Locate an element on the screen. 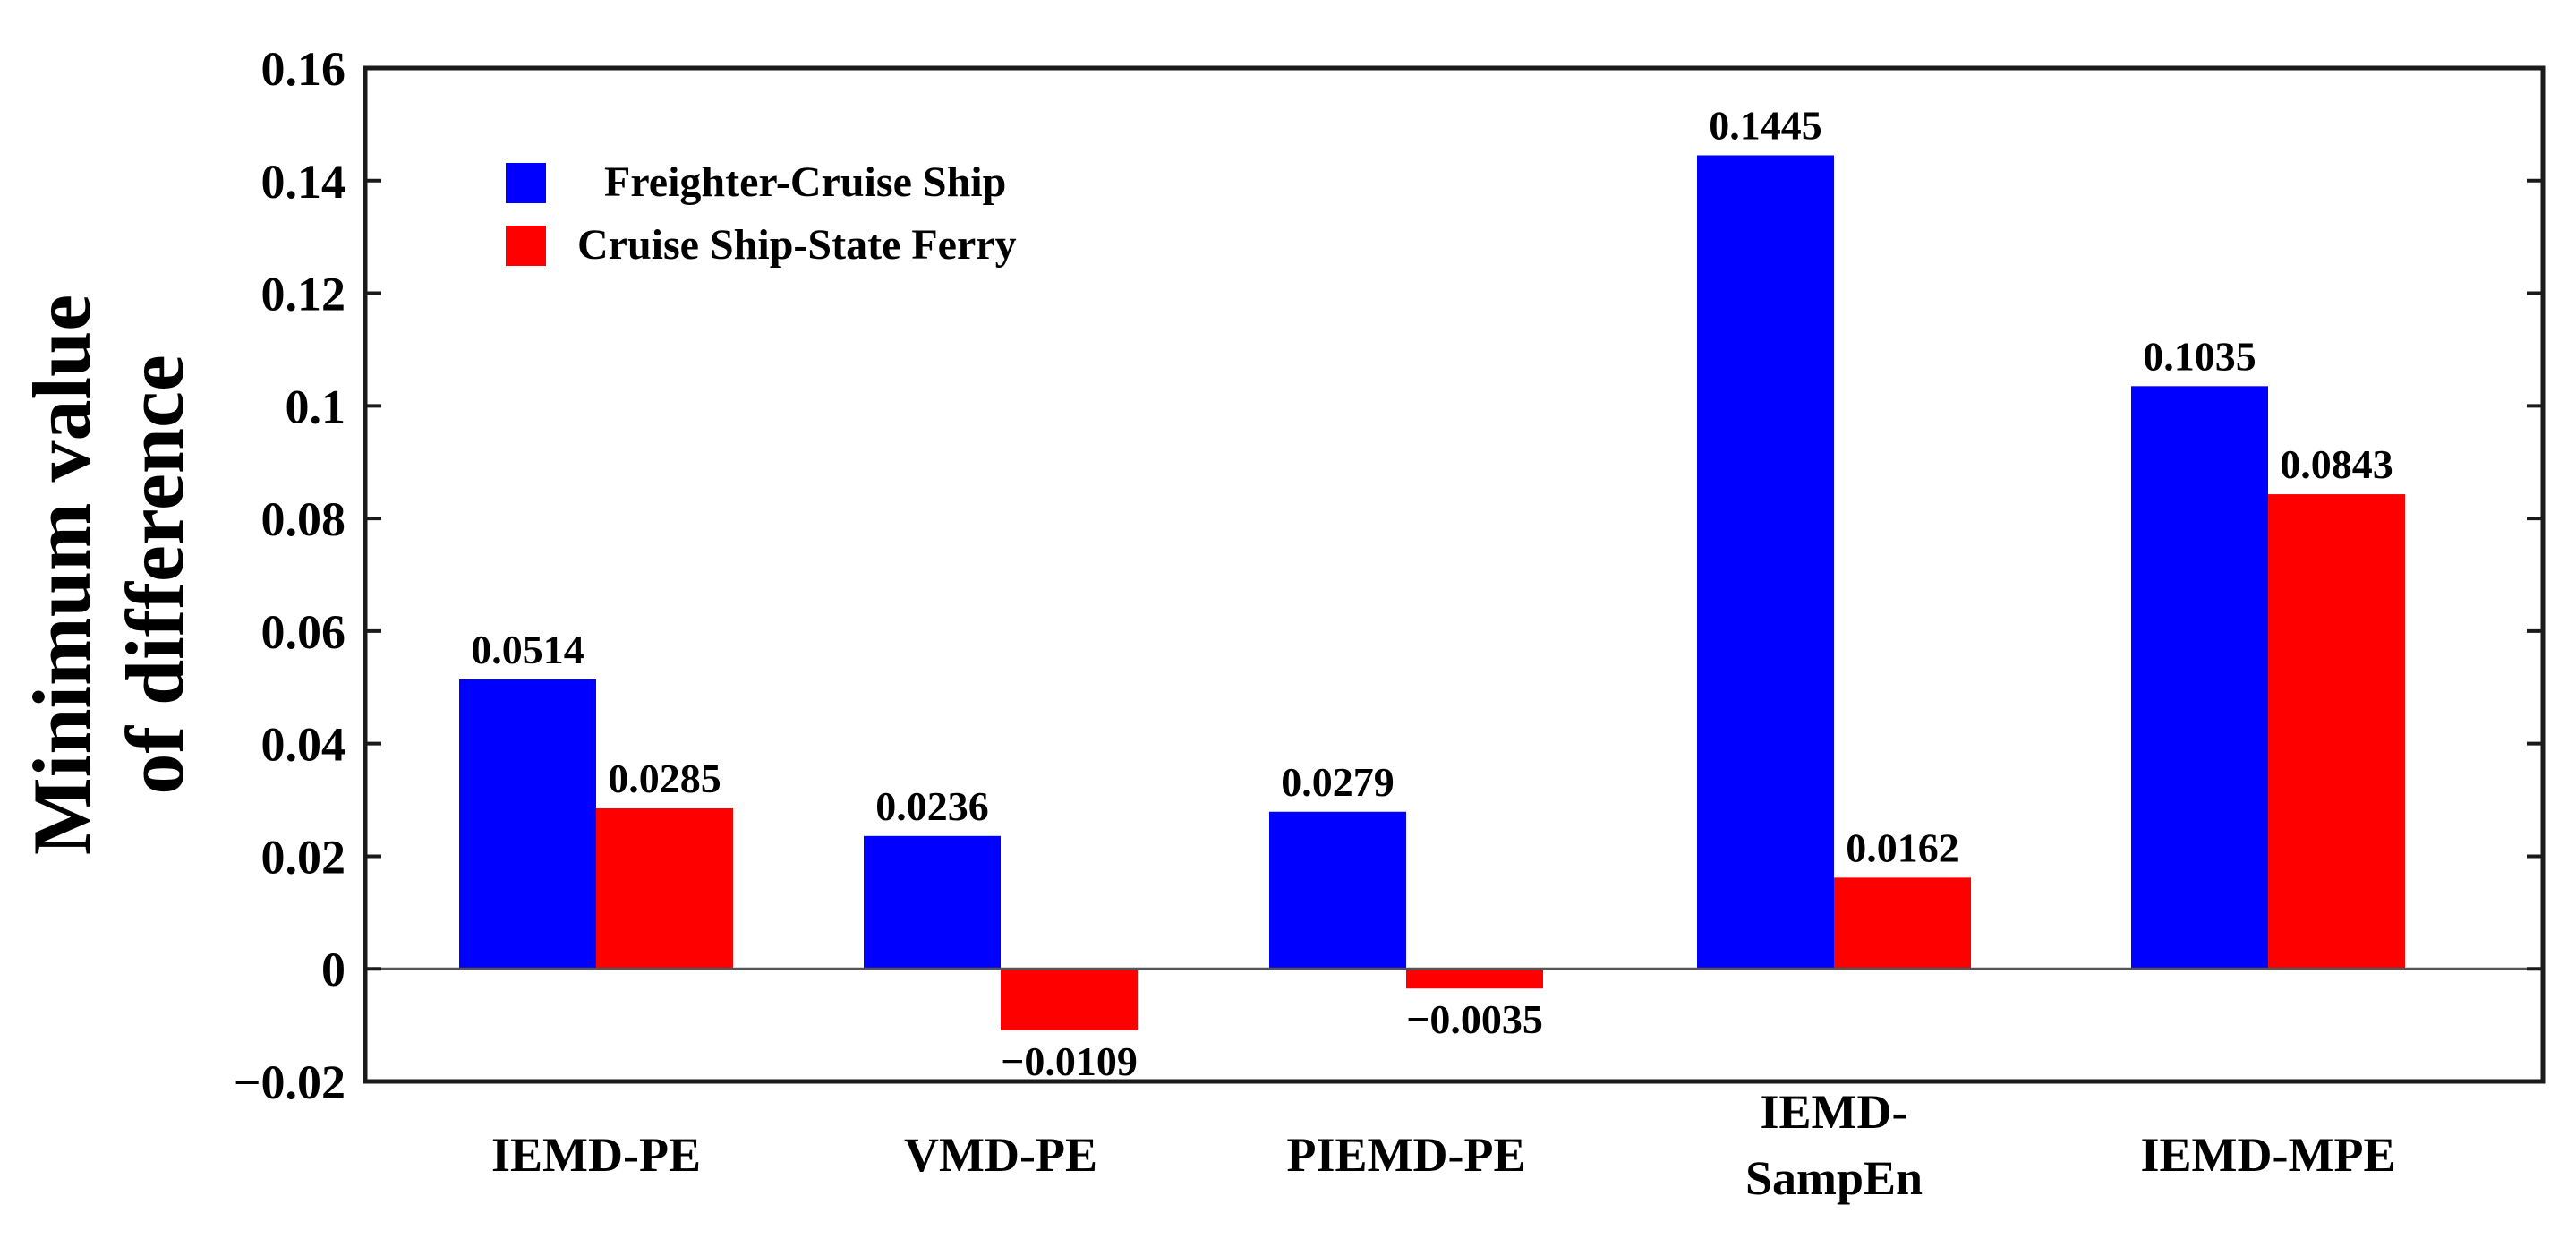 Image resolution: width=2576 pixels, height=1239 pixels. data-label: 0.1035 is located at coordinates (2199, 356).